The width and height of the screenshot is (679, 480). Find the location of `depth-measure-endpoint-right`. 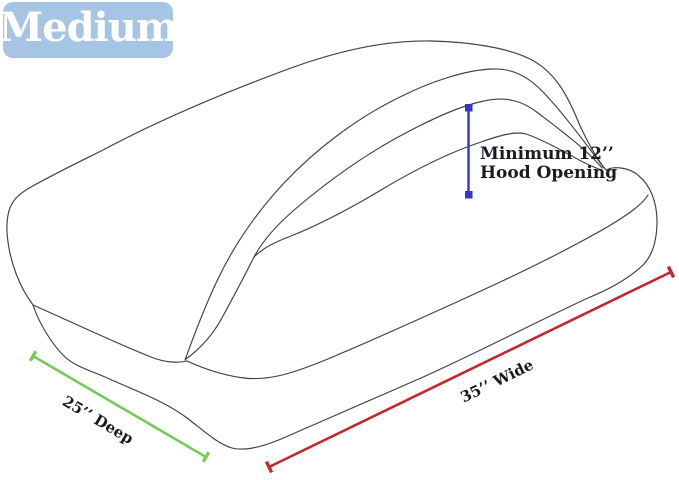

depth-measure-endpoint-right is located at coordinates (206, 457).